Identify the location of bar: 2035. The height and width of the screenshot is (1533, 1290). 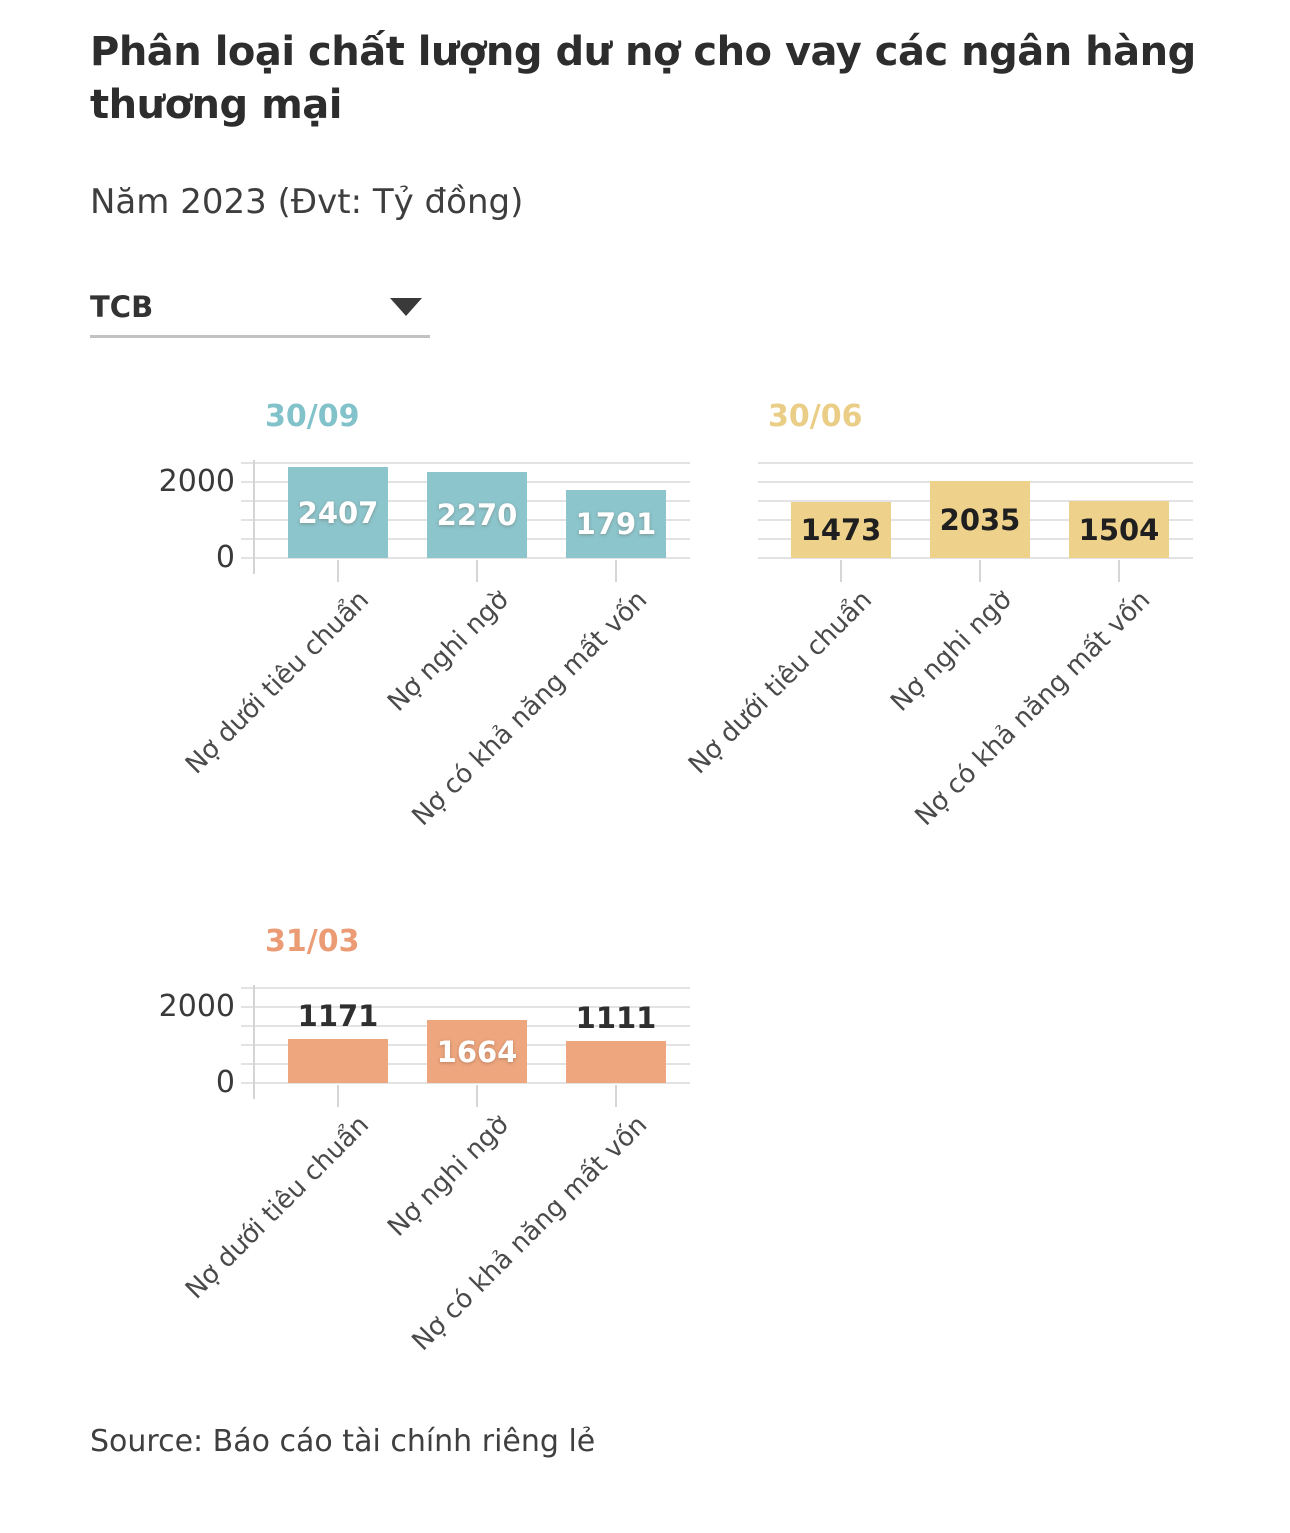
(980, 519).